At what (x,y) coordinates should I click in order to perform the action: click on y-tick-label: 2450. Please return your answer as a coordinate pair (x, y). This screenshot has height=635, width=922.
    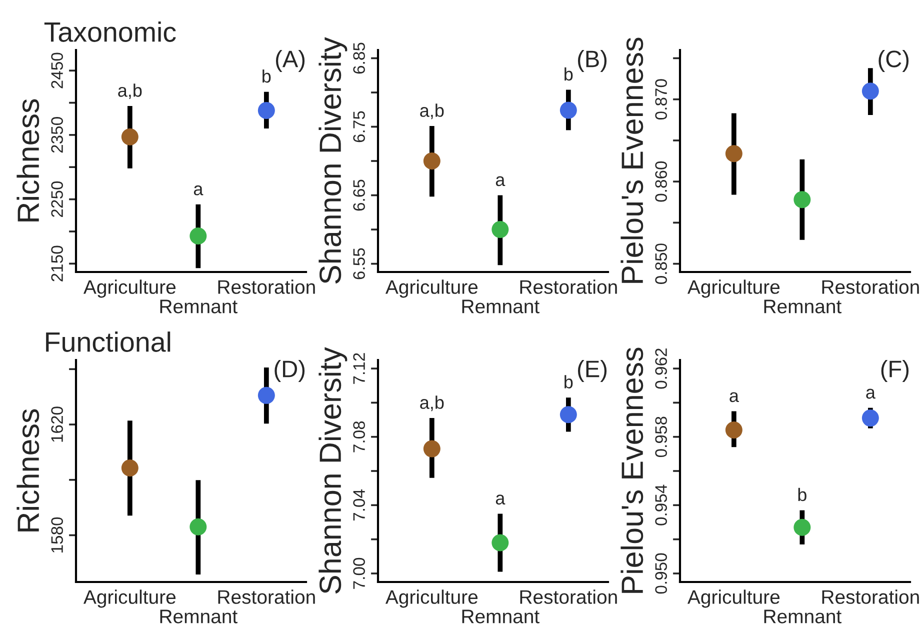
    Looking at the image, I should click on (57, 70).